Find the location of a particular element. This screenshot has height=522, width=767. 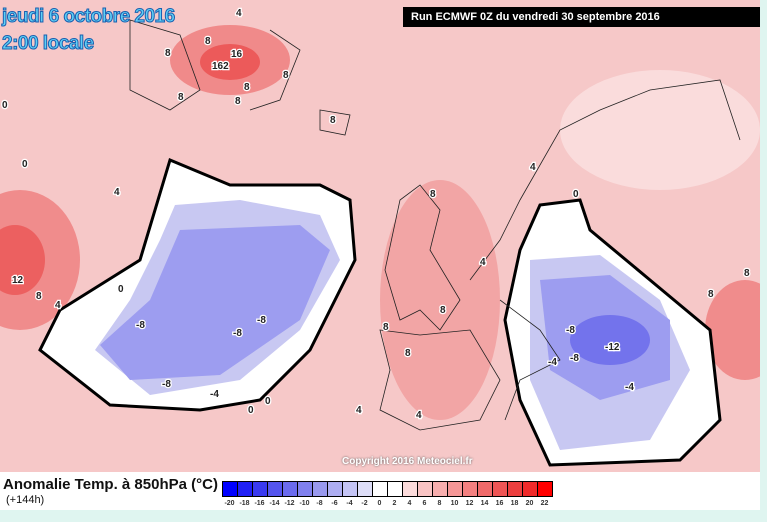

color-scale-tick: -8 is located at coordinates (319, 503).